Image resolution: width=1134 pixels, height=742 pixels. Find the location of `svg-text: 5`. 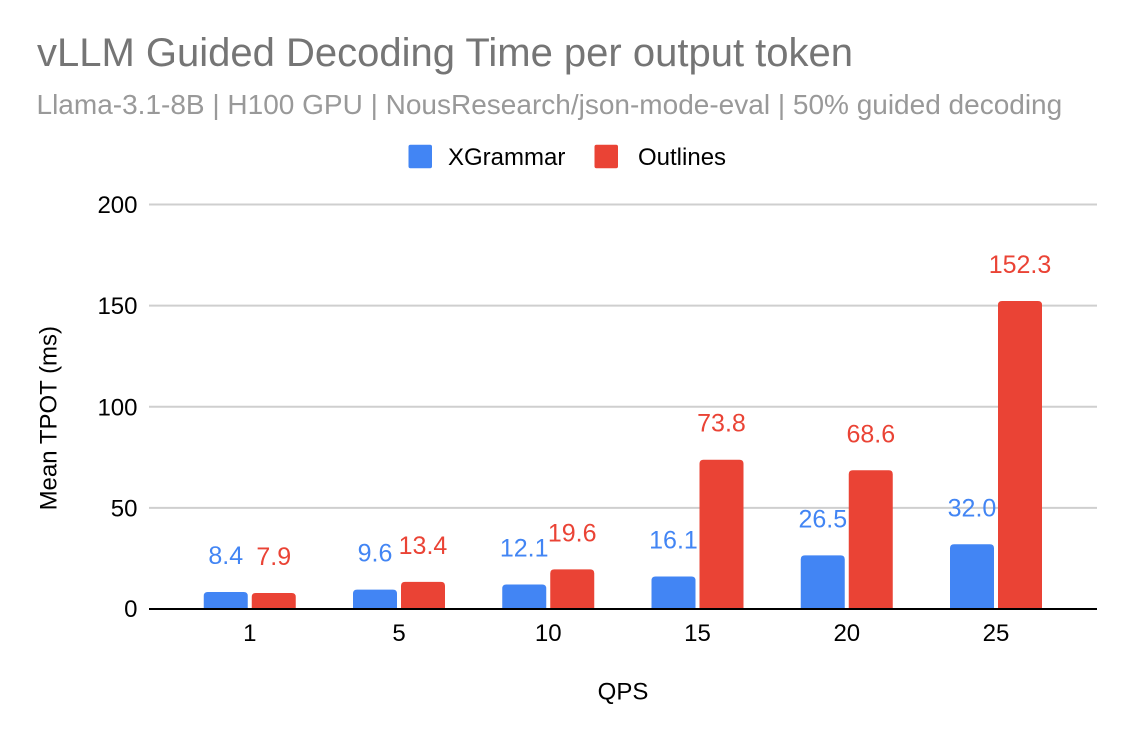

svg-text: 5 is located at coordinates (398, 633).